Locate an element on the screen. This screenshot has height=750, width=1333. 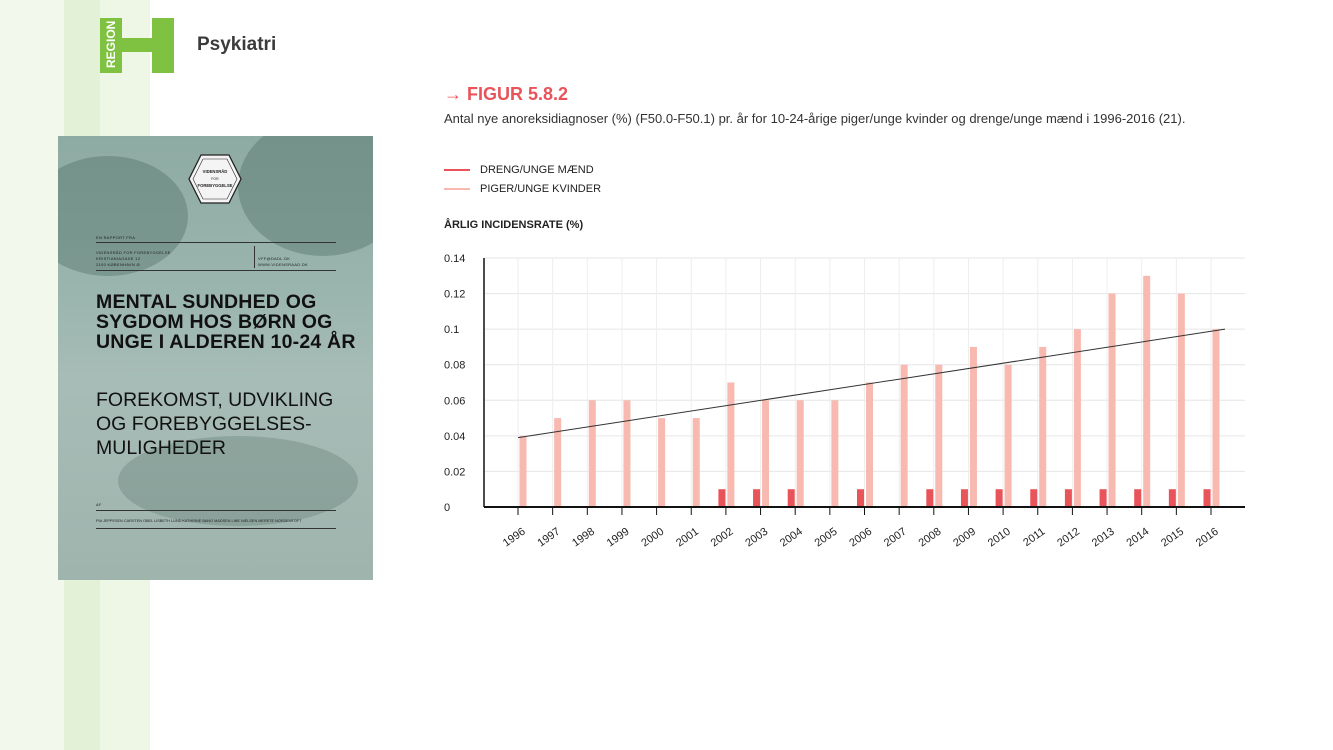
y-tick-label: 0.04 is located at coordinates (454, 437).